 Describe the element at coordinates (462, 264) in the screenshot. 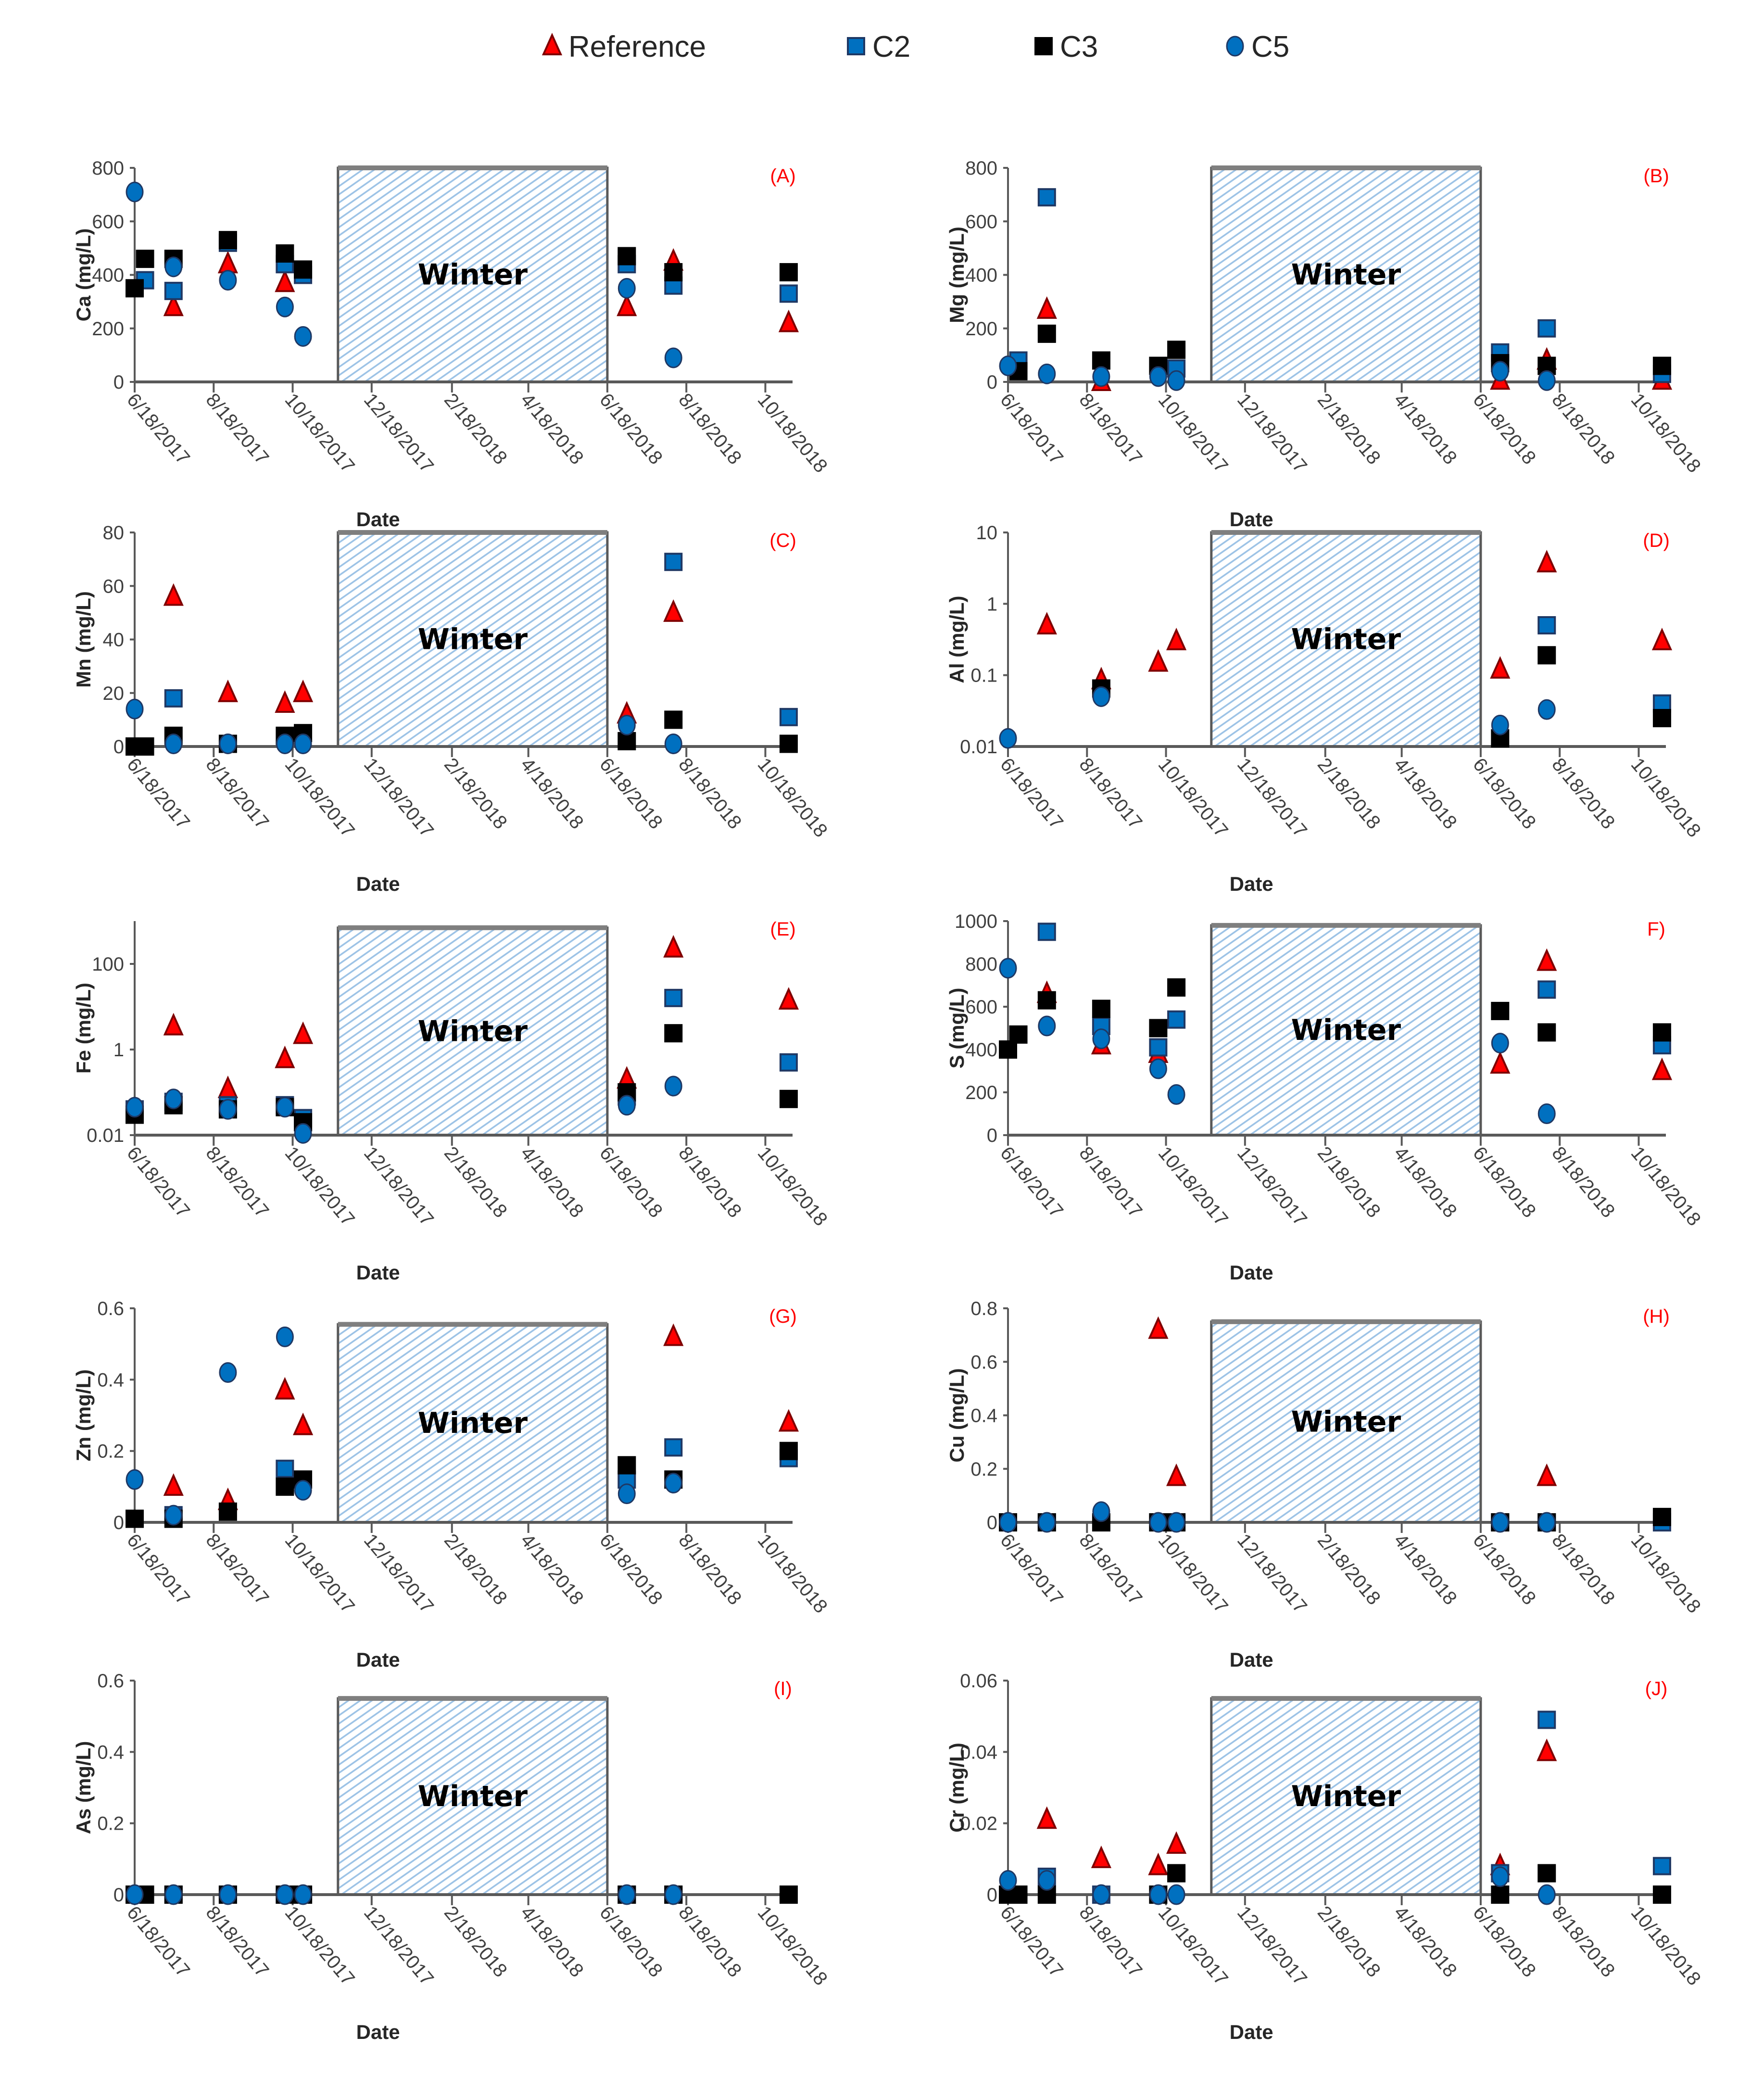

I see `series-c3` at that location.